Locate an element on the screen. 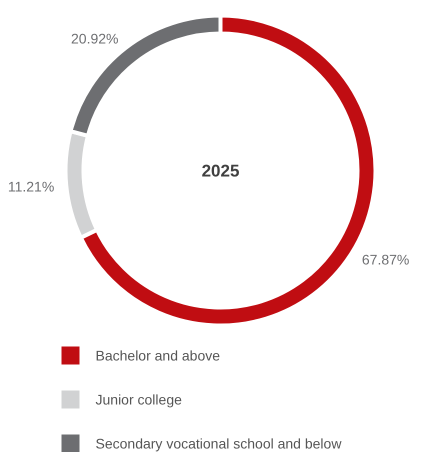  data-label: 67.87% is located at coordinates (386, 259).